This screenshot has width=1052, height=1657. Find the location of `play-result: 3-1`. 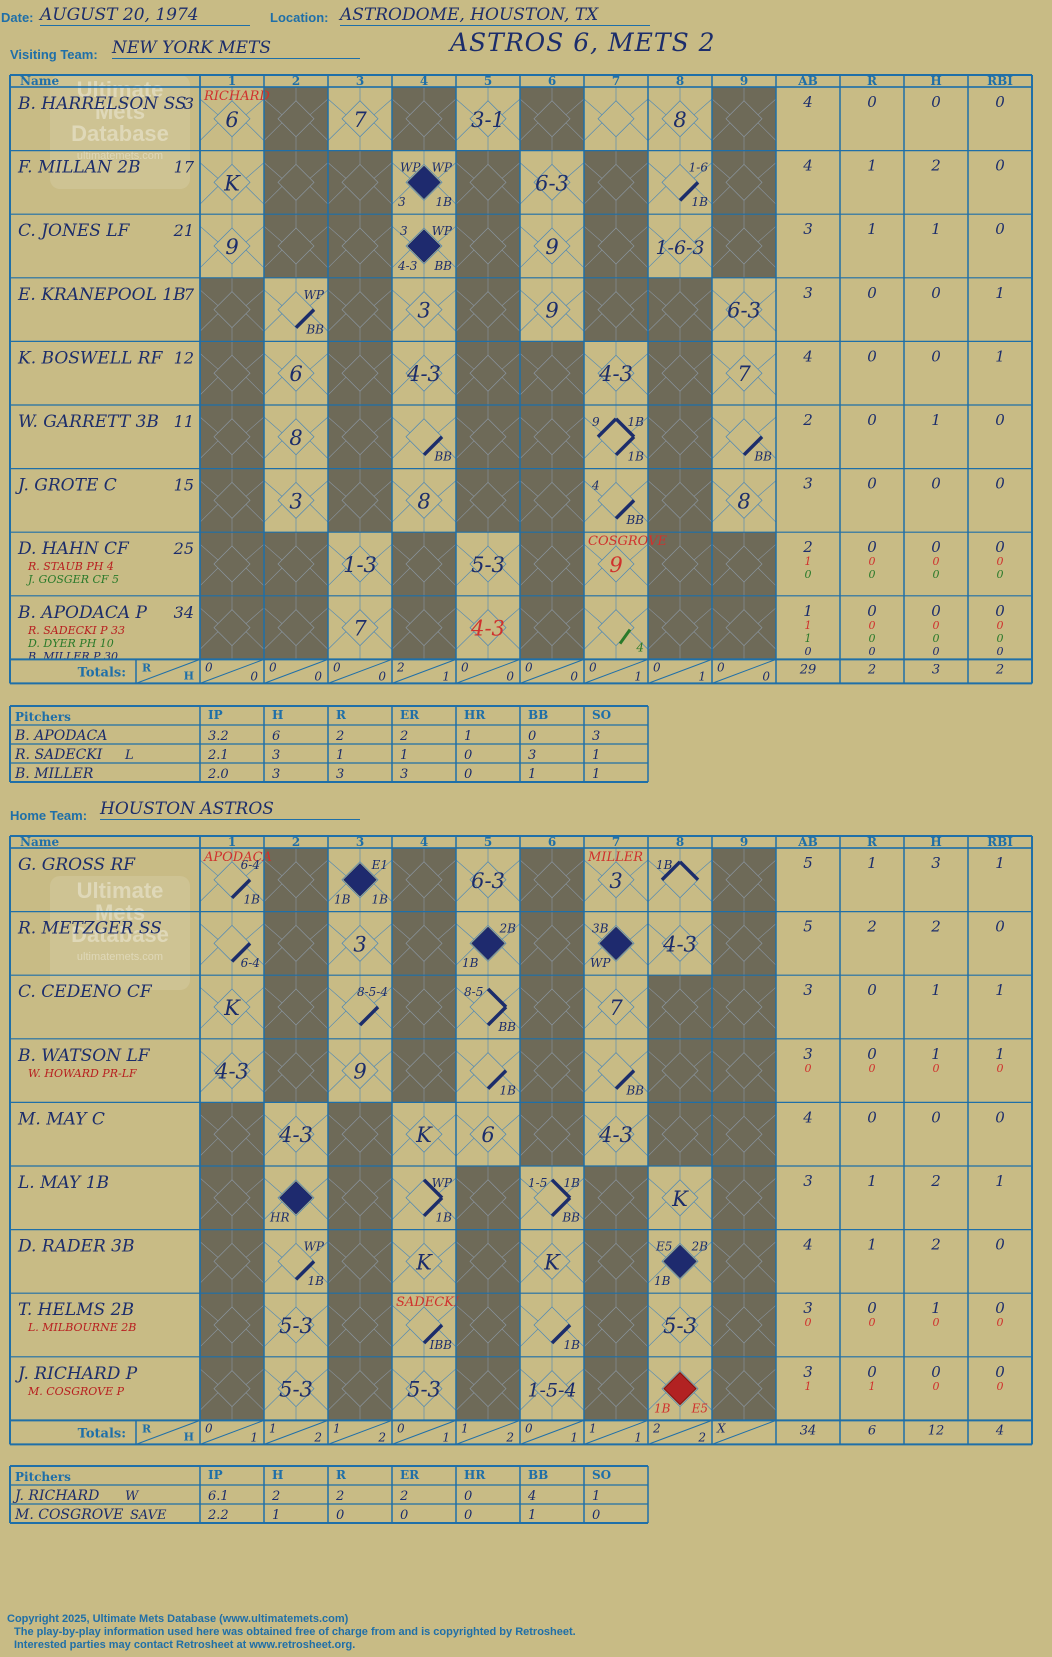

play-result: 3-1 is located at coordinates (488, 120).